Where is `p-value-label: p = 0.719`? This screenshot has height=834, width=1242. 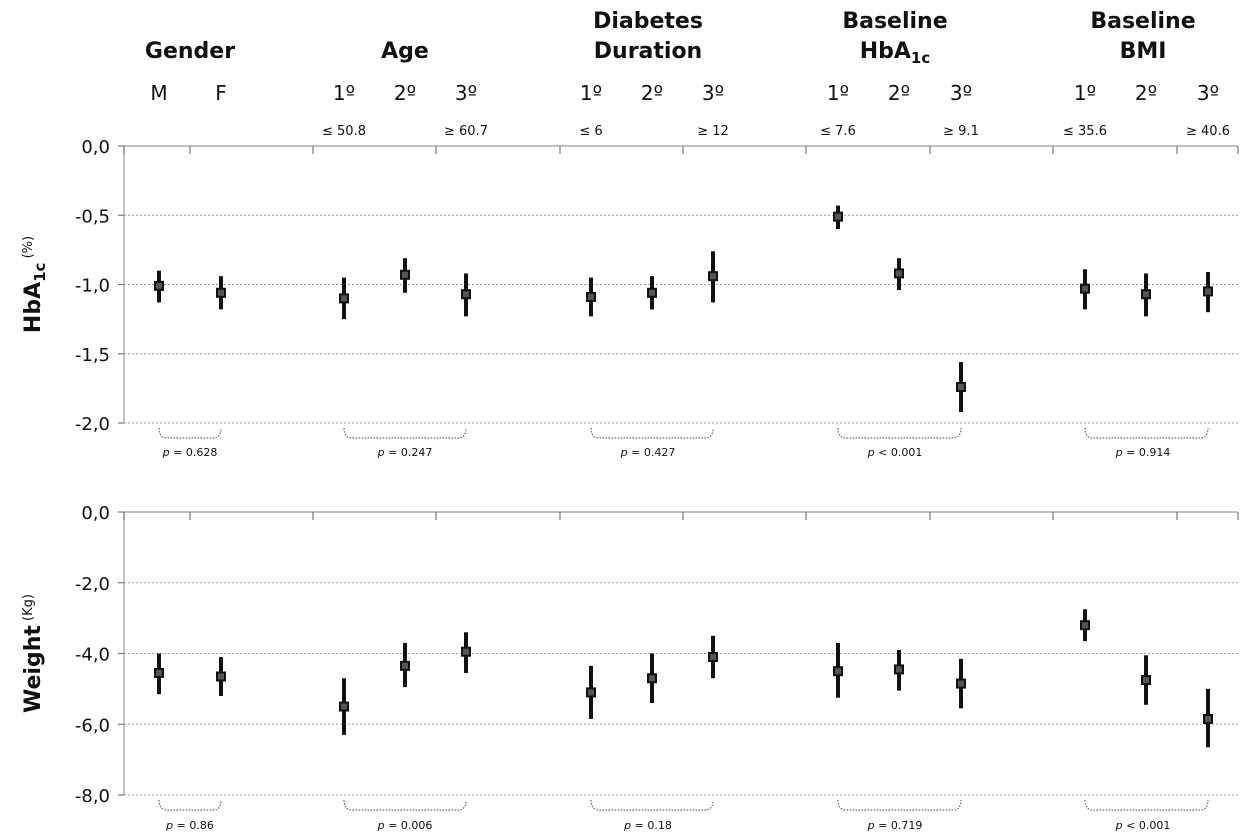
p-value-label: p = 0.719 is located at coordinates (895, 825).